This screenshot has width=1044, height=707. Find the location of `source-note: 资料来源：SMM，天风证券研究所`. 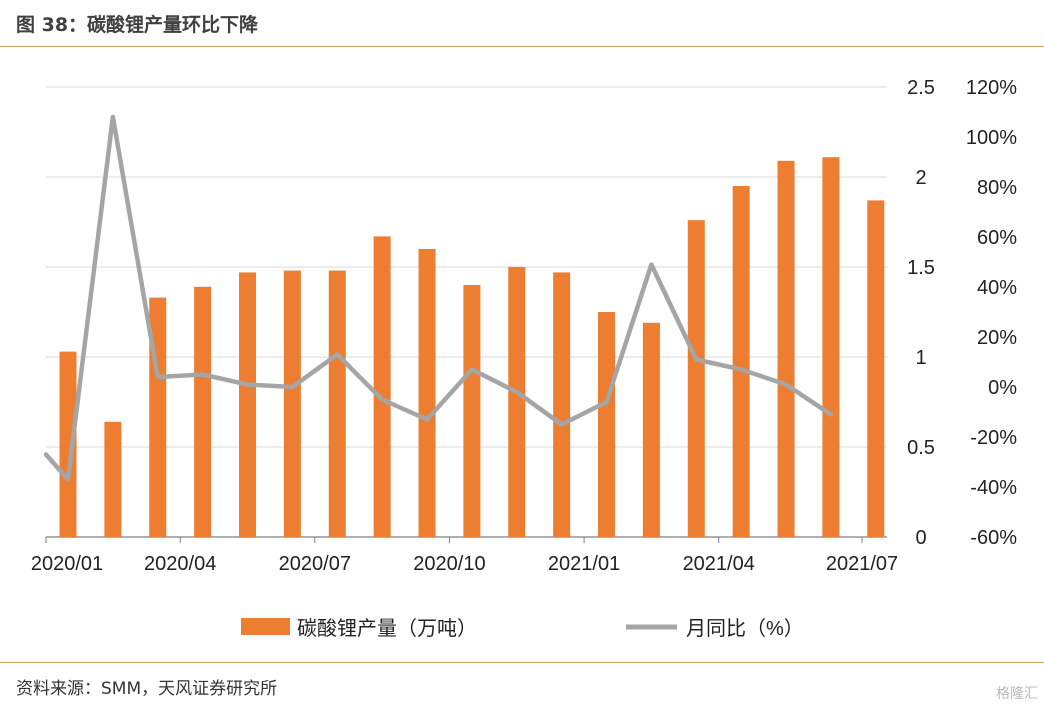

source-note: 资料来源：SMM，天风证券研究所 is located at coordinates (147, 689).